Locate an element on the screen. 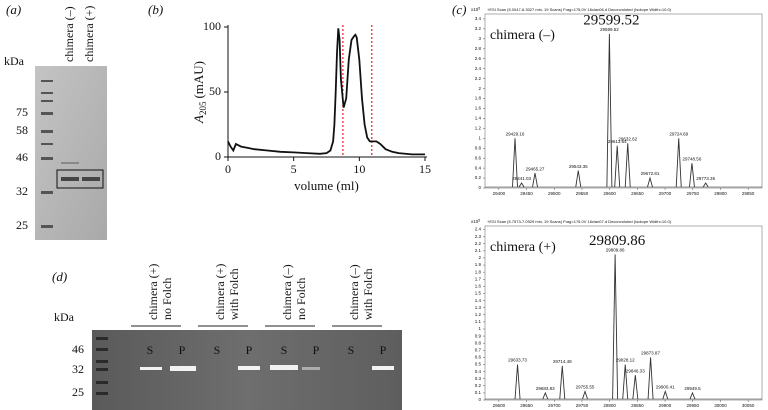  x-tick-label: 30050 is located at coordinates (748, 405).